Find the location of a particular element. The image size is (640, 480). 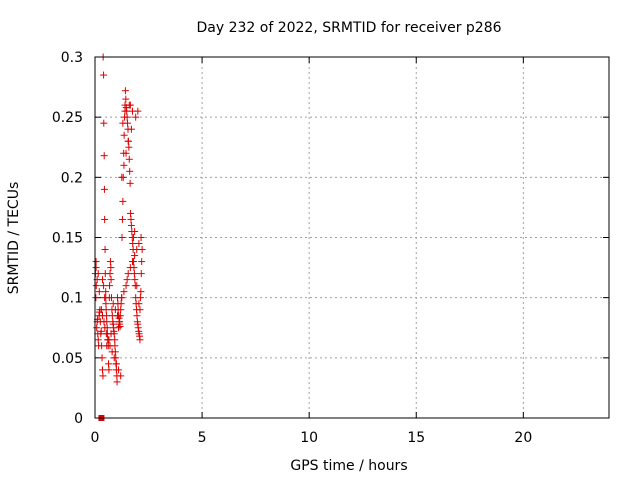

x-tick-label: 0 is located at coordinates (95, 438).